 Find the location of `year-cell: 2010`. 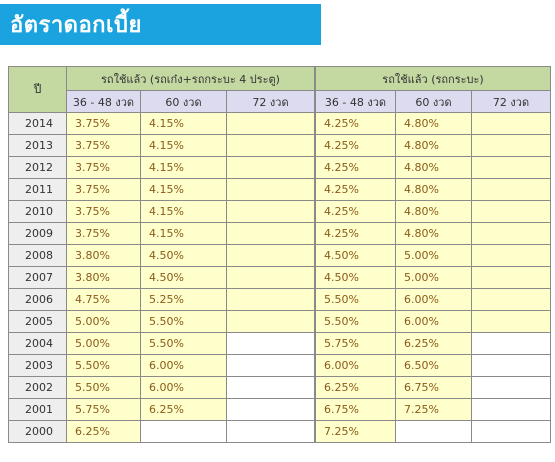

year-cell: 2010 is located at coordinates (37, 211).